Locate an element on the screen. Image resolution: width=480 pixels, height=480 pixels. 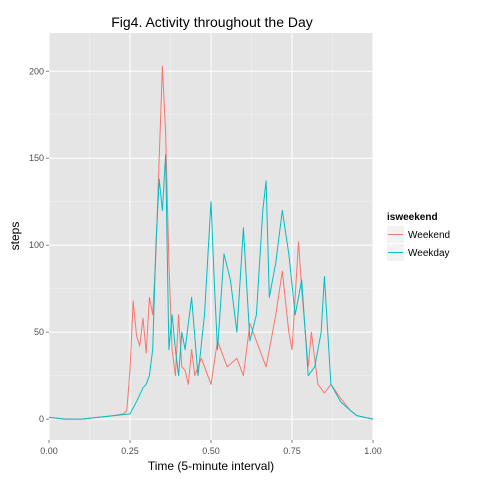
x-tick-label: 0.00 is located at coordinates (49, 451).